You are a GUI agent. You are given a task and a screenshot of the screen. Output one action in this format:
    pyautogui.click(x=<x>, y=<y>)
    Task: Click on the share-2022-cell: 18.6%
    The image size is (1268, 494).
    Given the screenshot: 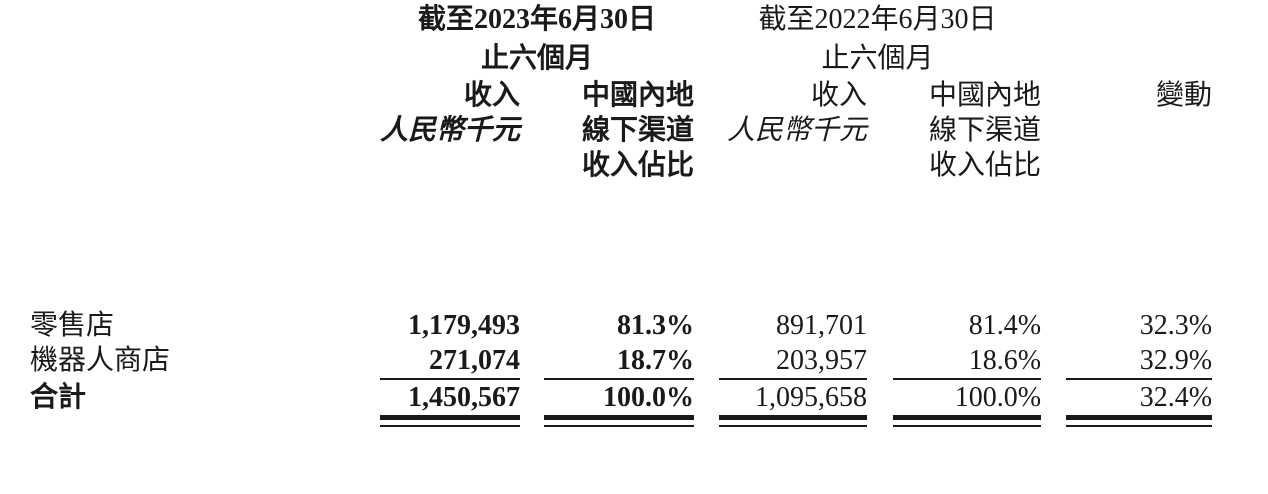 What is the action you would take?
    pyautogui.click(x=1005, y=360)
    